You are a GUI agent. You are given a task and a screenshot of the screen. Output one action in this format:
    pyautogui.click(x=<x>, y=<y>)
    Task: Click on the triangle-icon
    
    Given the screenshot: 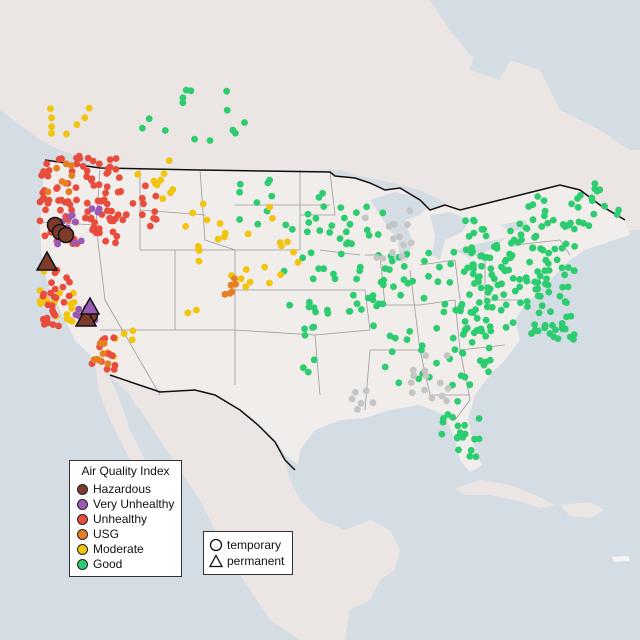 What is the action you would take?
    pyautogui.click(x=216, y=561)
    